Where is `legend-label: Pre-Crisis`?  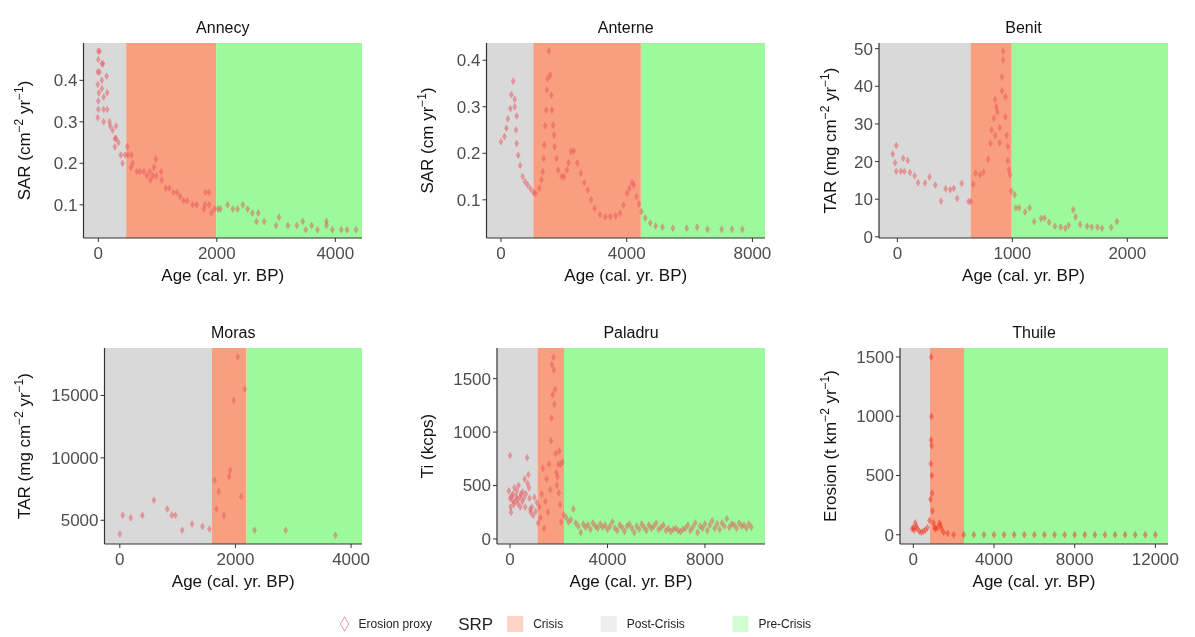
legend-label: Pre-Crisis is located at coordinates (785, 624).